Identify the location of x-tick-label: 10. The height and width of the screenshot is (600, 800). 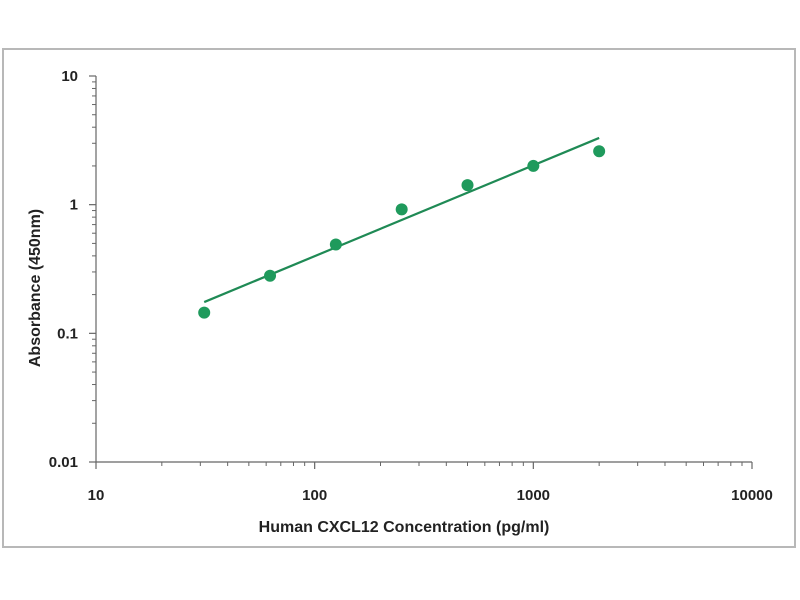
(96, 495).